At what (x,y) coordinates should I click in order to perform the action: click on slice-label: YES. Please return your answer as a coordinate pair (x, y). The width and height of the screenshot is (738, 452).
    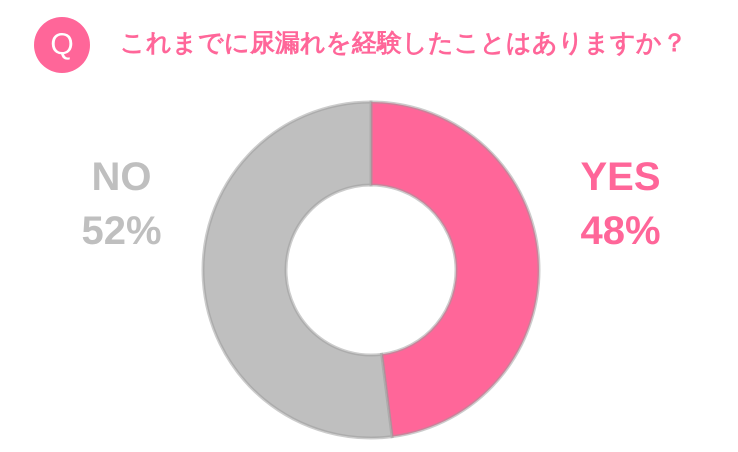
    Looking at the image, I should click on (620, 177).